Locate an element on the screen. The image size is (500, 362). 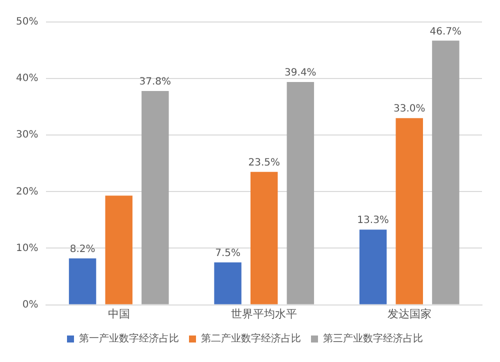
legend-label: 第二产业数字经济占比 is located at coordinates (251, 338).